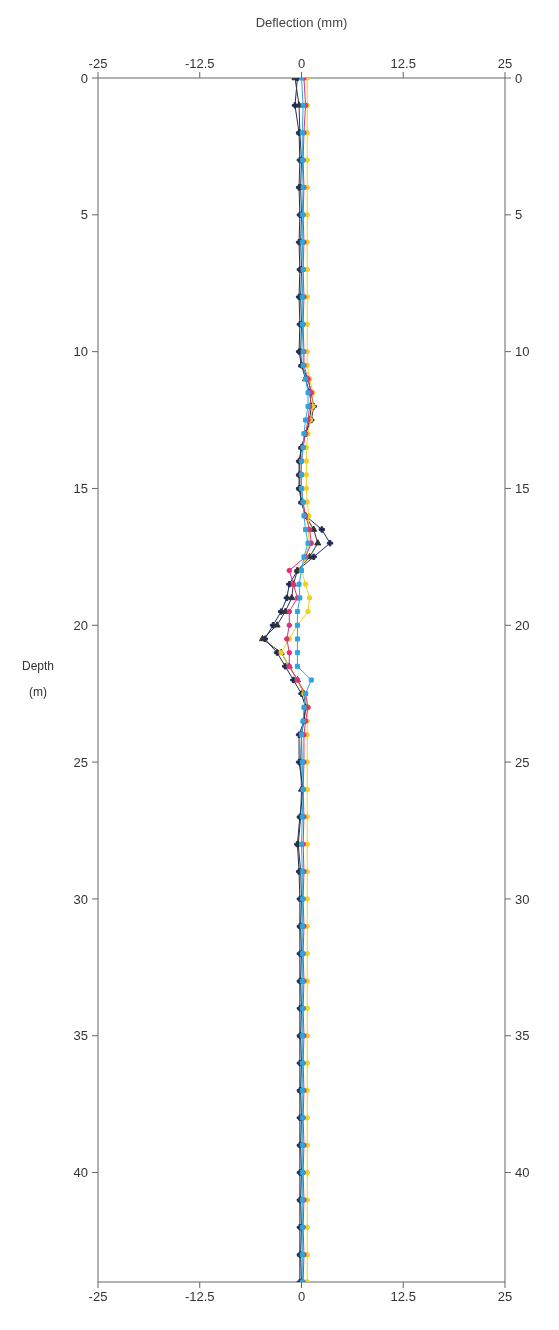 The height and width of the screenshot is (1330, 559). Describe the element at coordinates (522, 899) in the screenshot. I see `y2-tick-label: 30` at that location.